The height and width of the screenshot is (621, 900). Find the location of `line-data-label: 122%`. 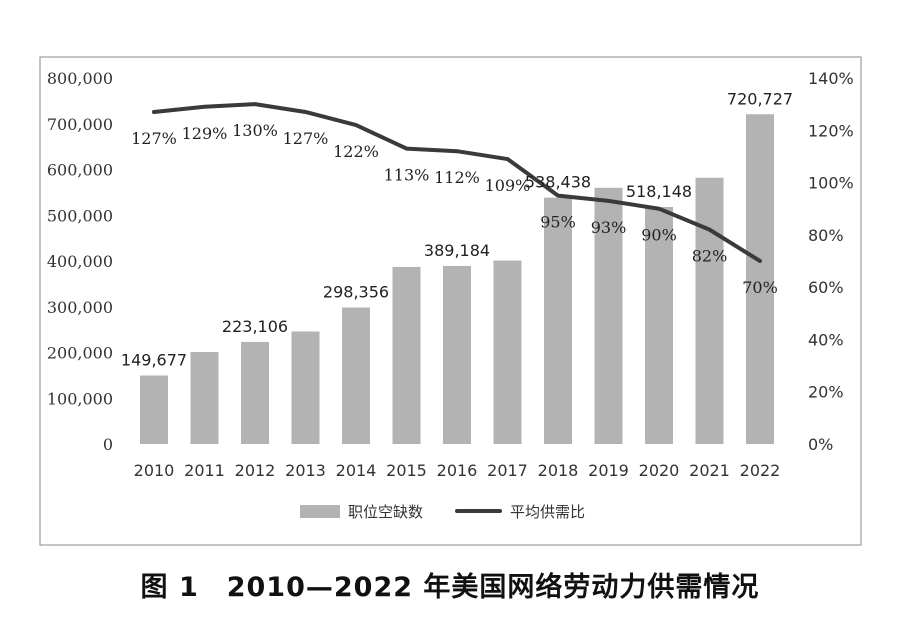

line-data-label: 122% is located at coordinates (356, 151).